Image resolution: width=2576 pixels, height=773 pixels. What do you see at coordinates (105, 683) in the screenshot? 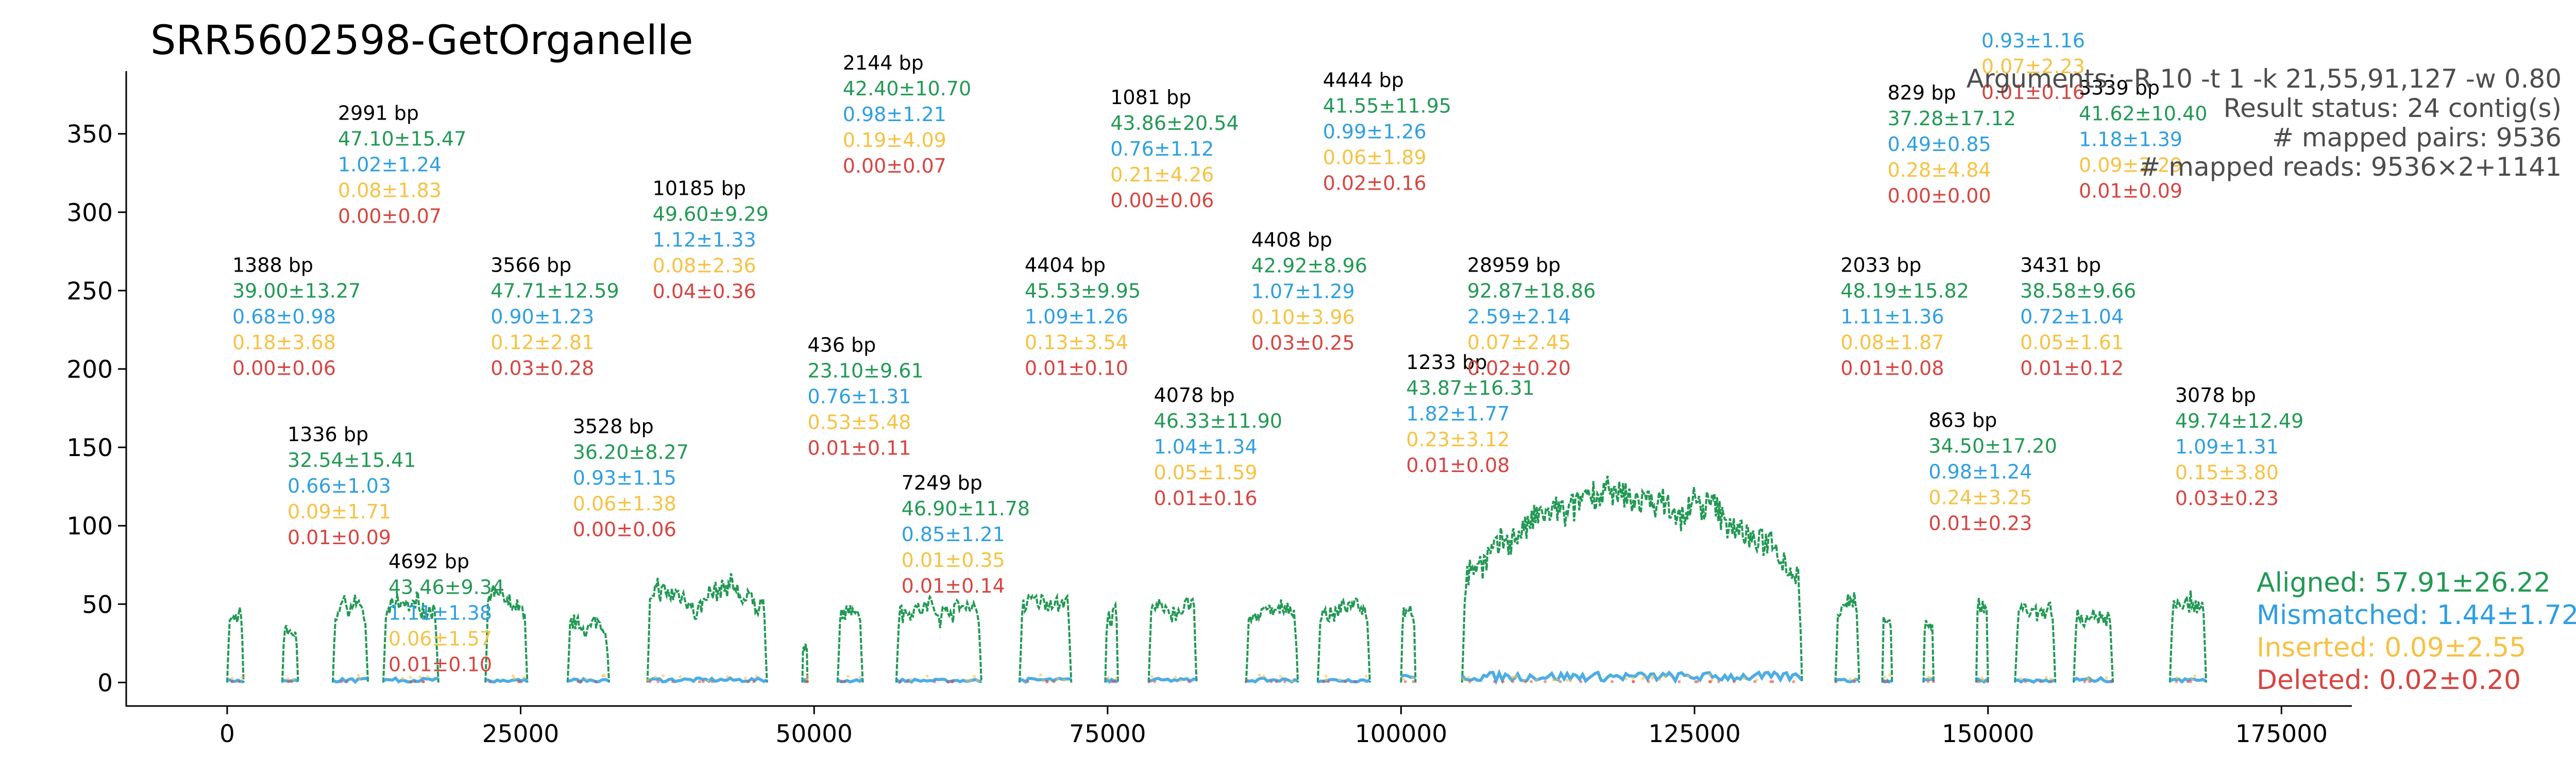
I see `y-tick-label: 0` at bounding box center [105, 683].